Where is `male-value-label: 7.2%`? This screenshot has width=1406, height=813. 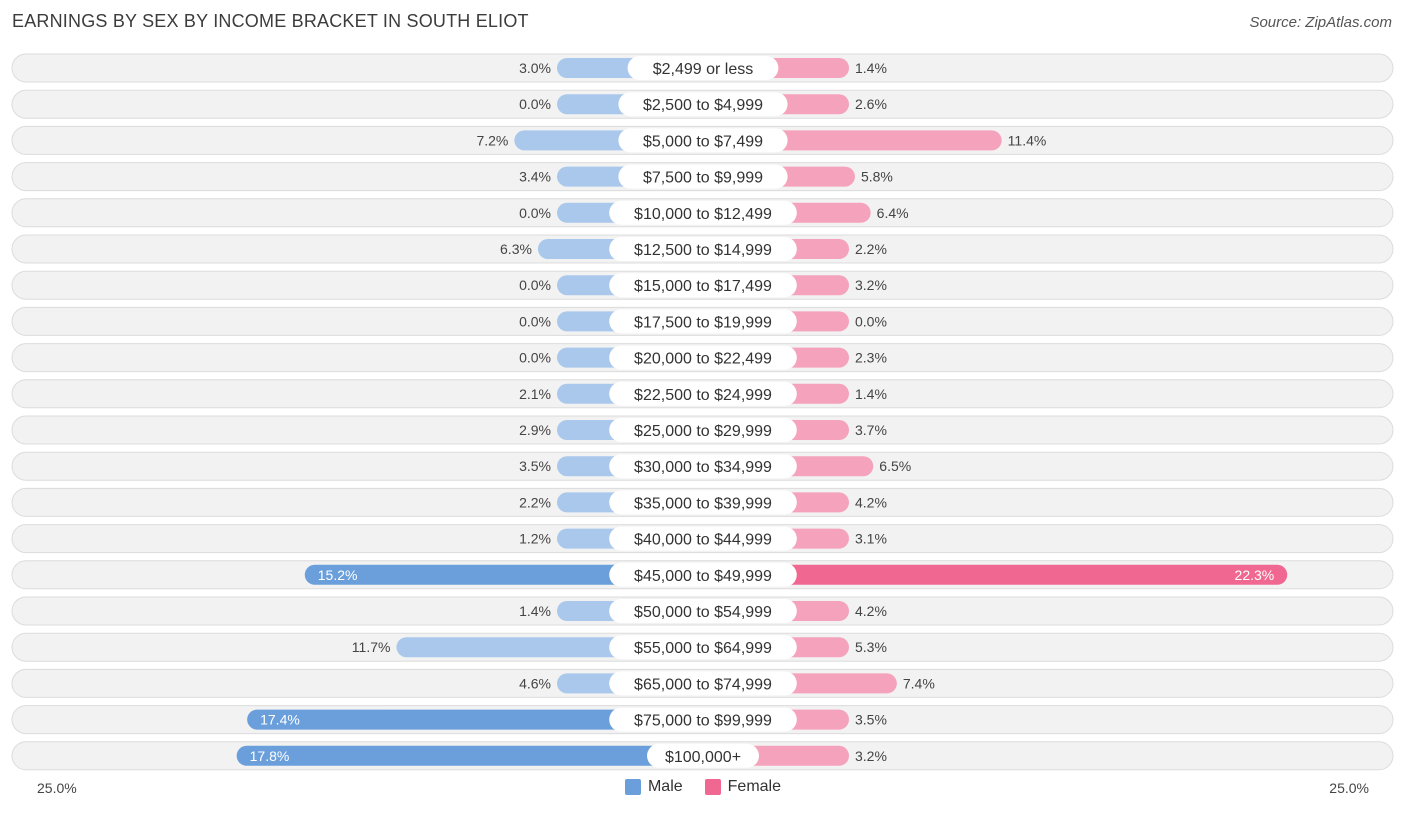 male-value-label: 7.2% is located at coordinates (492, 140).